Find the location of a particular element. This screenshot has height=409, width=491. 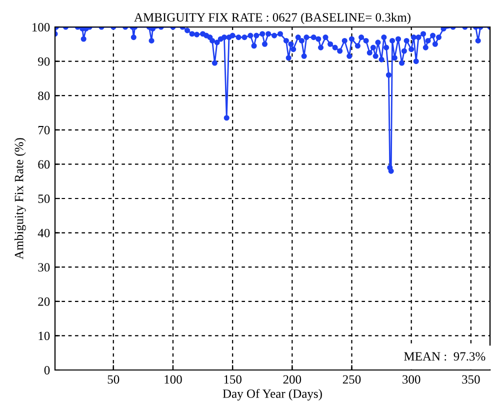

y-tick-label: 40 is located at coordinates (44, 233).